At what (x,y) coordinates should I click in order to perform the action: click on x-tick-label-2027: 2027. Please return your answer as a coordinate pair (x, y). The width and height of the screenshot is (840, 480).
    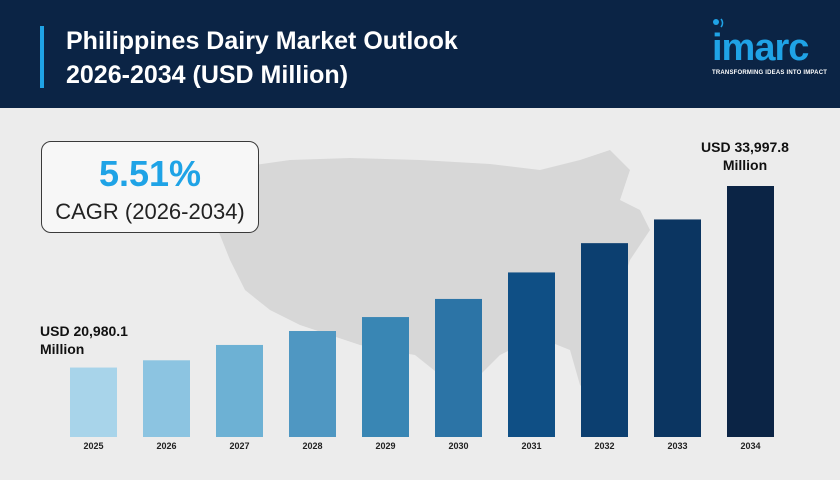
    Looking at the image, I should click on (239, 446).